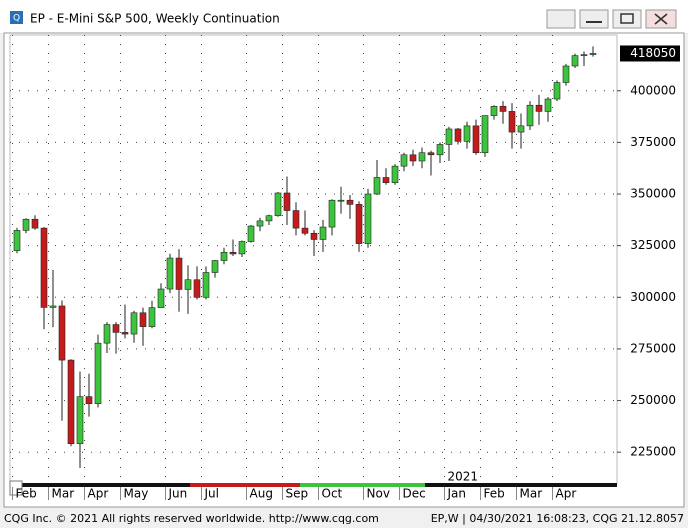 This screenshot has width=688, height=528. Describe the element at coordinates (594, 19) in the screenshot. I see `minimize-button` at that location.